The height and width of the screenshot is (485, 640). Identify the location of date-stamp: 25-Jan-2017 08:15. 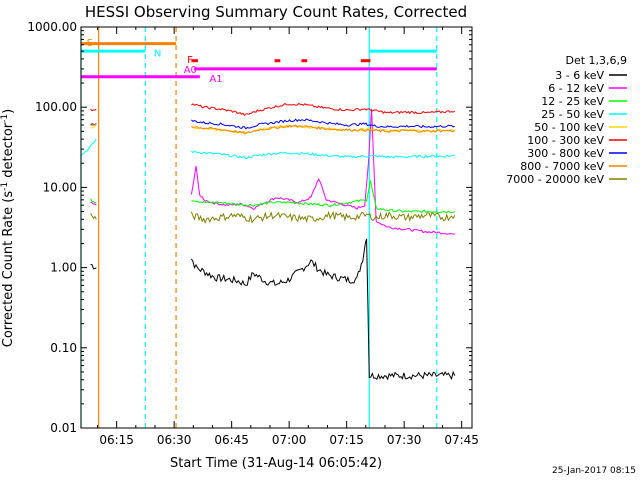
(594, 471).